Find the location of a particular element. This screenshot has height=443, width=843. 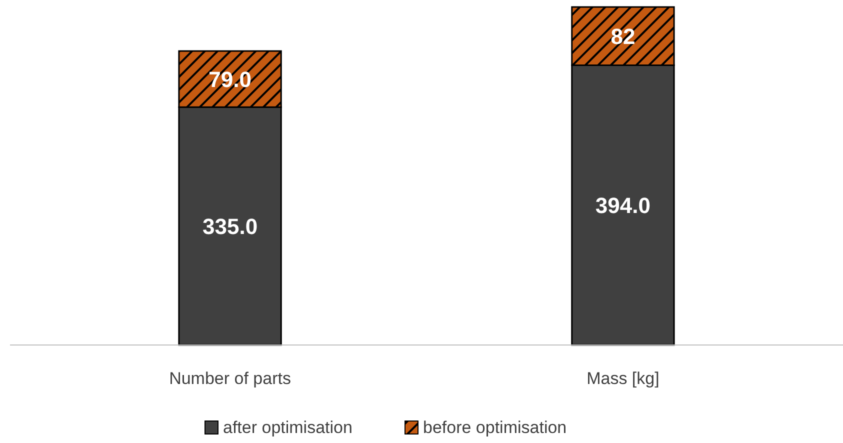

x-tick-label: Mass [kg] is located at coordinates (623, 378).